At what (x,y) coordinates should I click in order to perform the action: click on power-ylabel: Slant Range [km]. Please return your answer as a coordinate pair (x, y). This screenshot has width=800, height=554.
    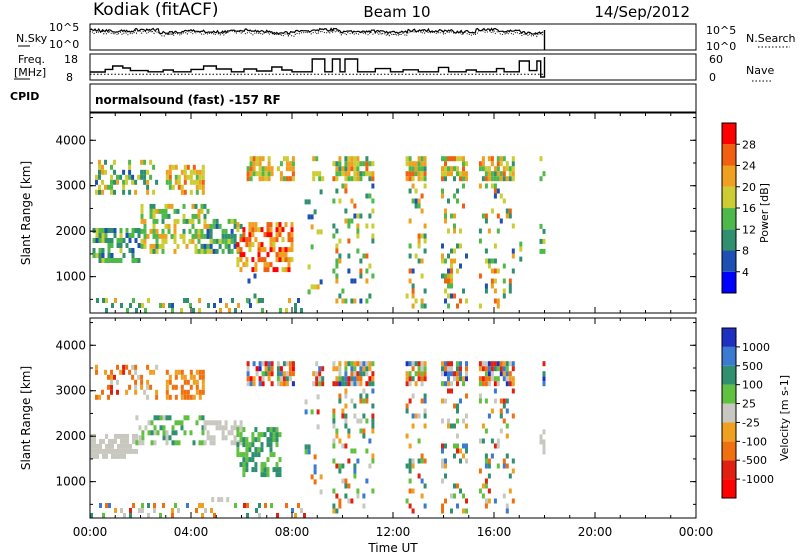
    Looking at the image, I should click on (26, 213).